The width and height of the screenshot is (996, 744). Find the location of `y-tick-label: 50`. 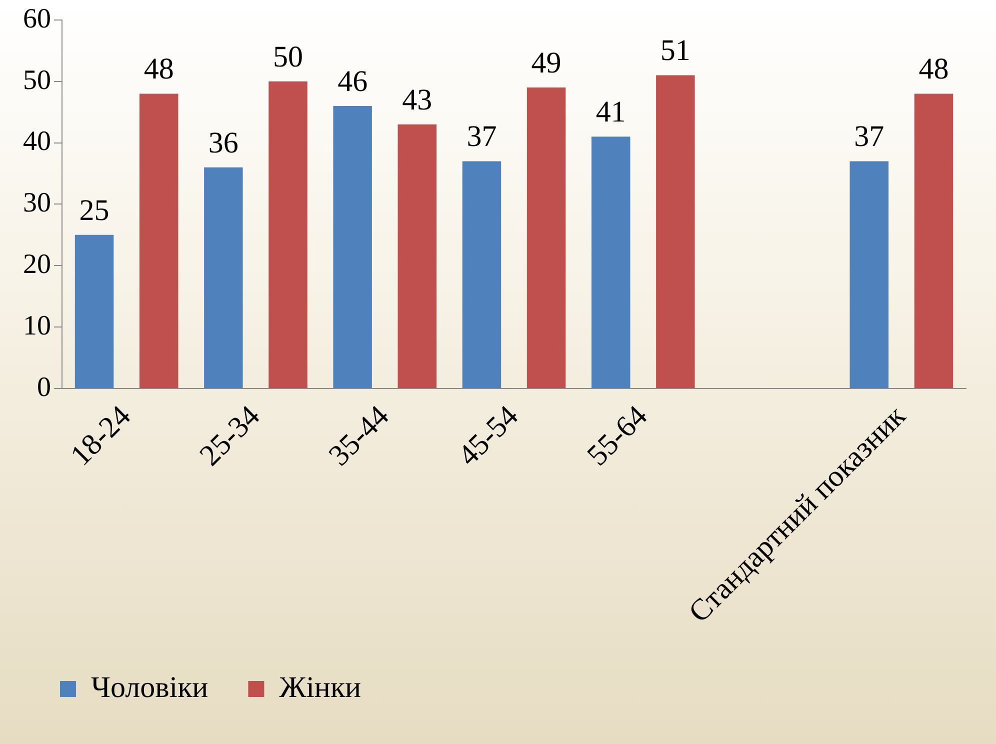

y-tick-label: 50 is located at coordinates (37, 80).